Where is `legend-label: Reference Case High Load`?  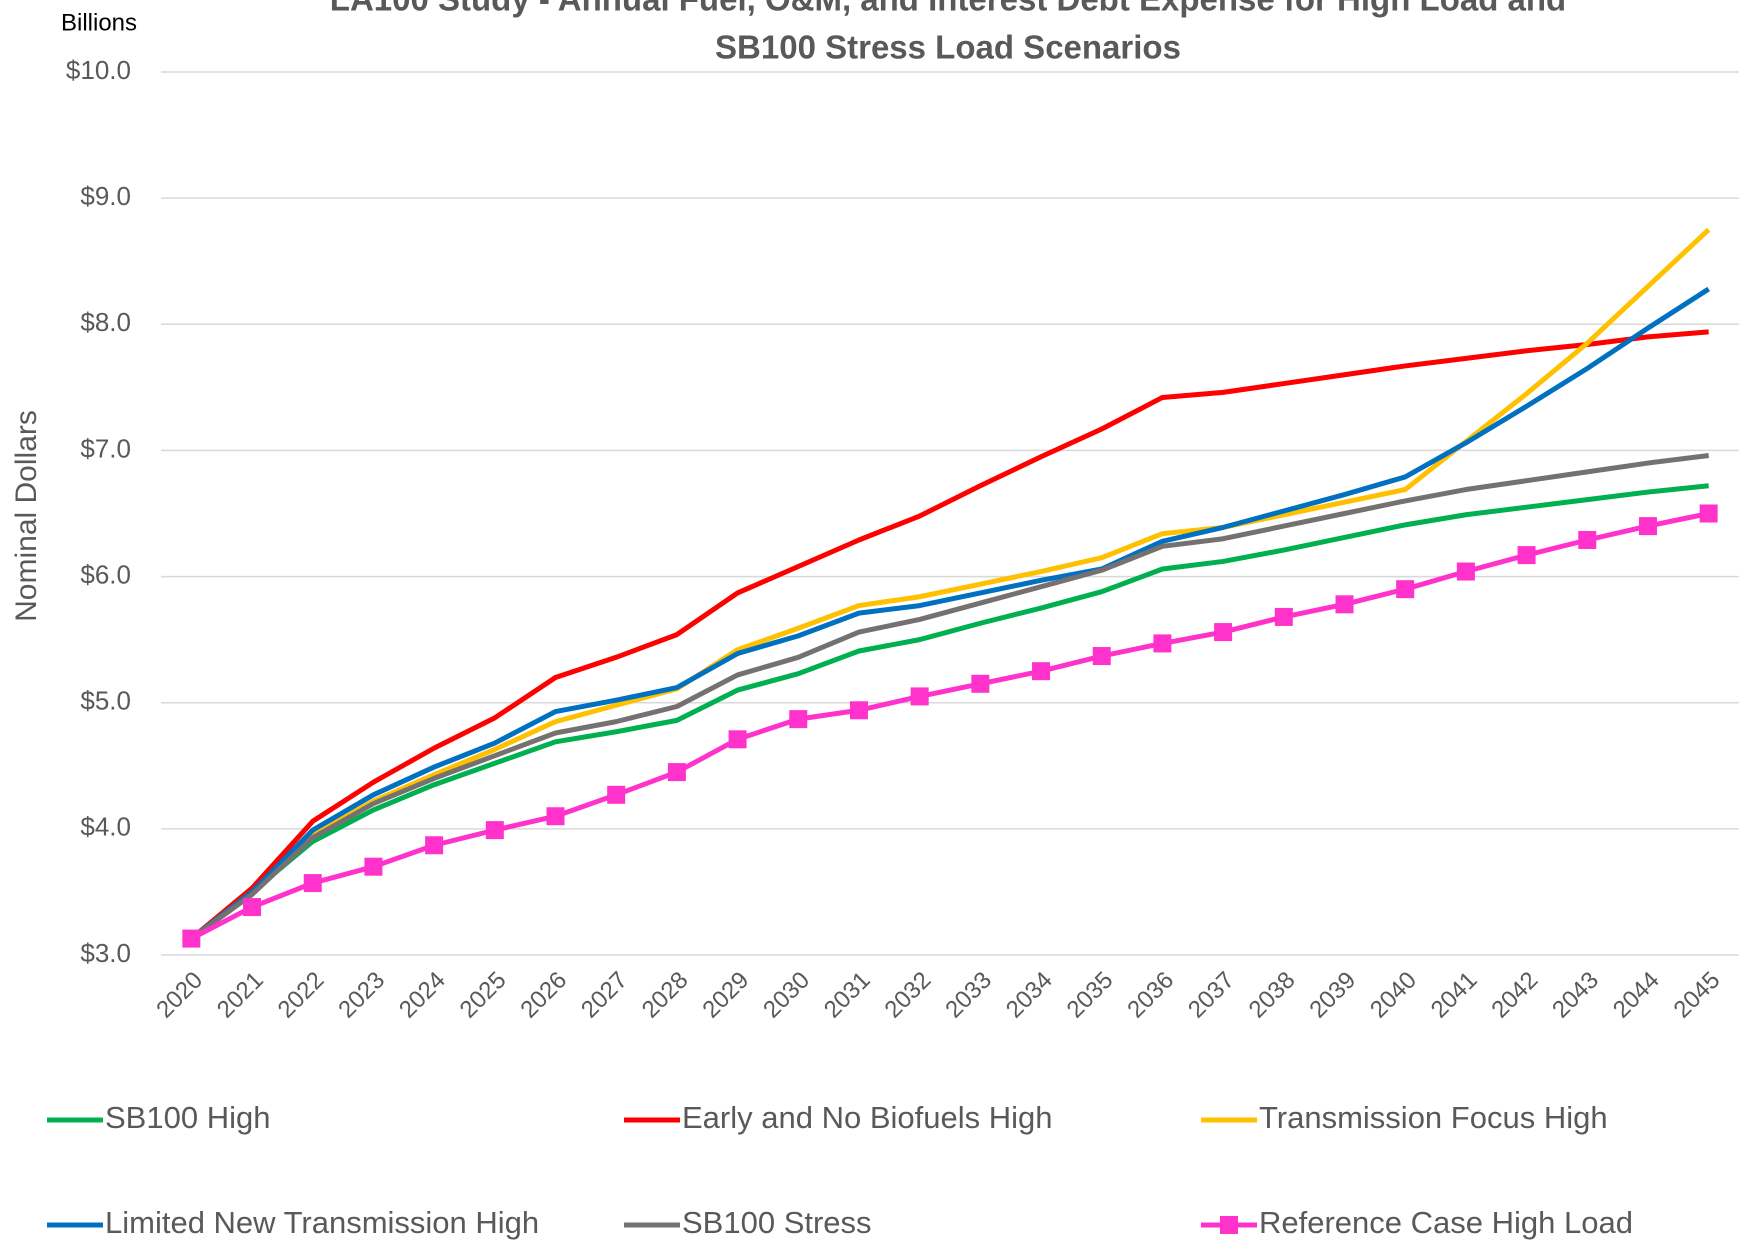
legend-label: Reference Case High Load is located at coordinates (1446, 1222).